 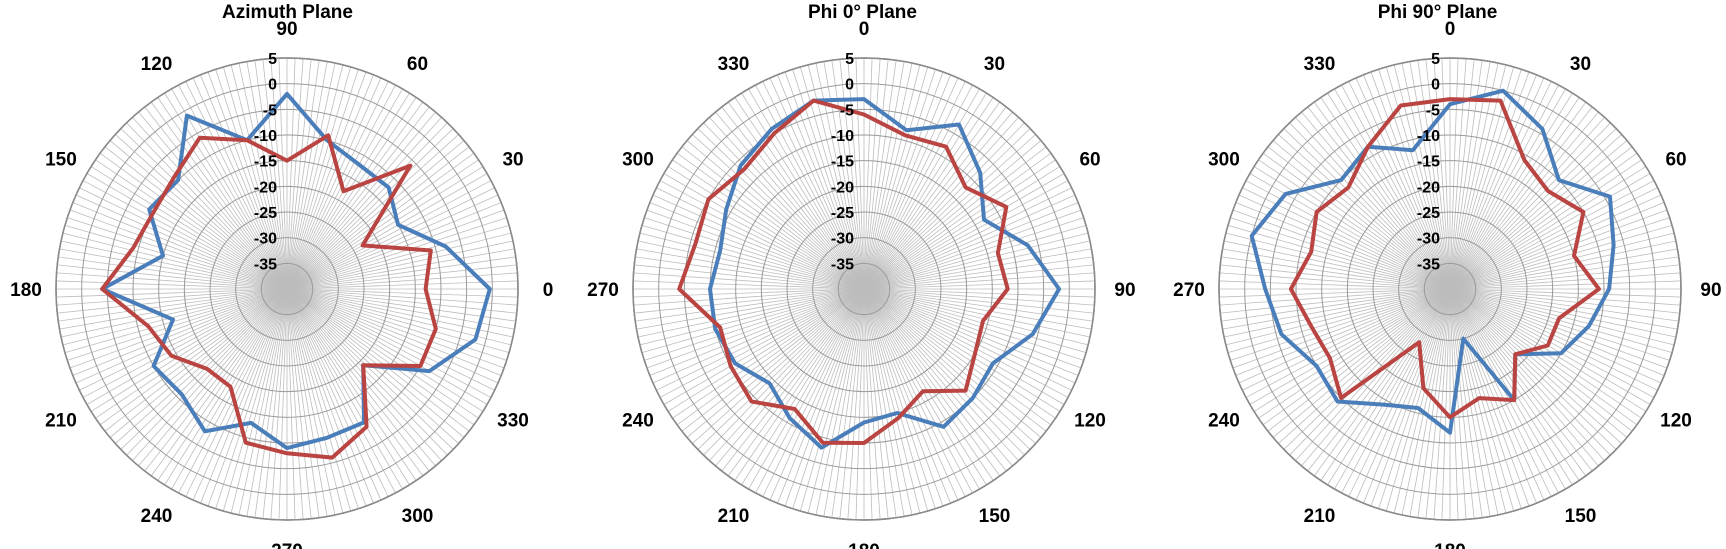 What do you see at coordinates (286, 29) in the screenshot?
I see `angle-label: 90` at bounding box center [286, 29].